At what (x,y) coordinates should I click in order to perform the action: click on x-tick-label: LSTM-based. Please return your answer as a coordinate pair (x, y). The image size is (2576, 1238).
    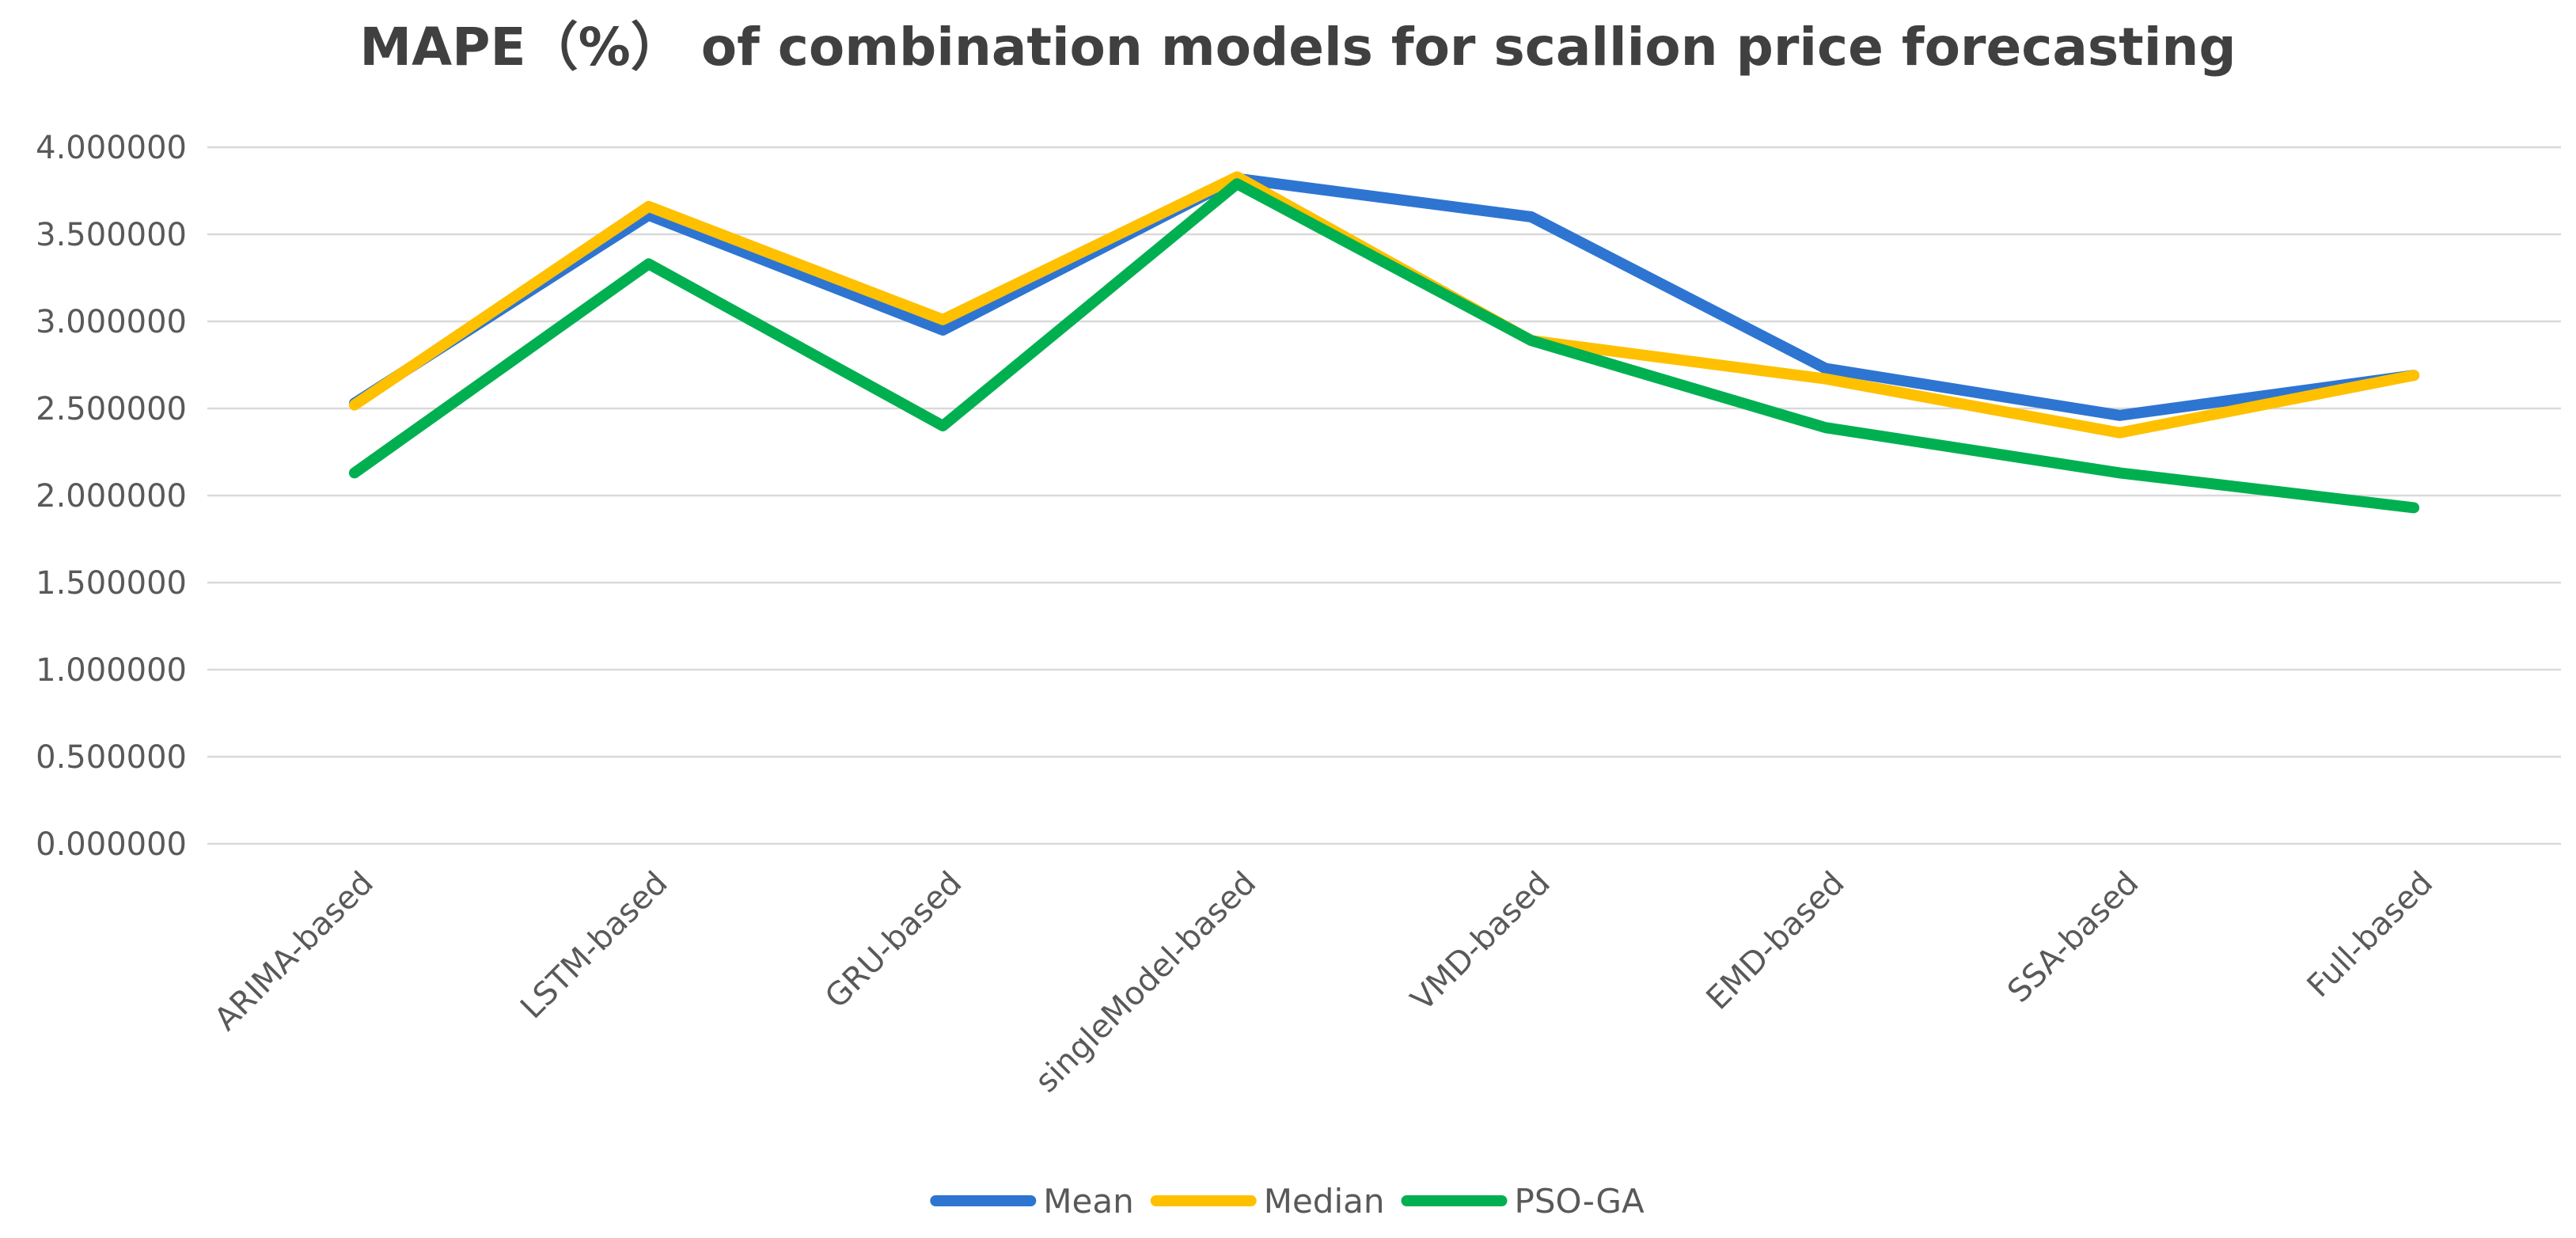
    Looking at the image, I should click on (594, 946).